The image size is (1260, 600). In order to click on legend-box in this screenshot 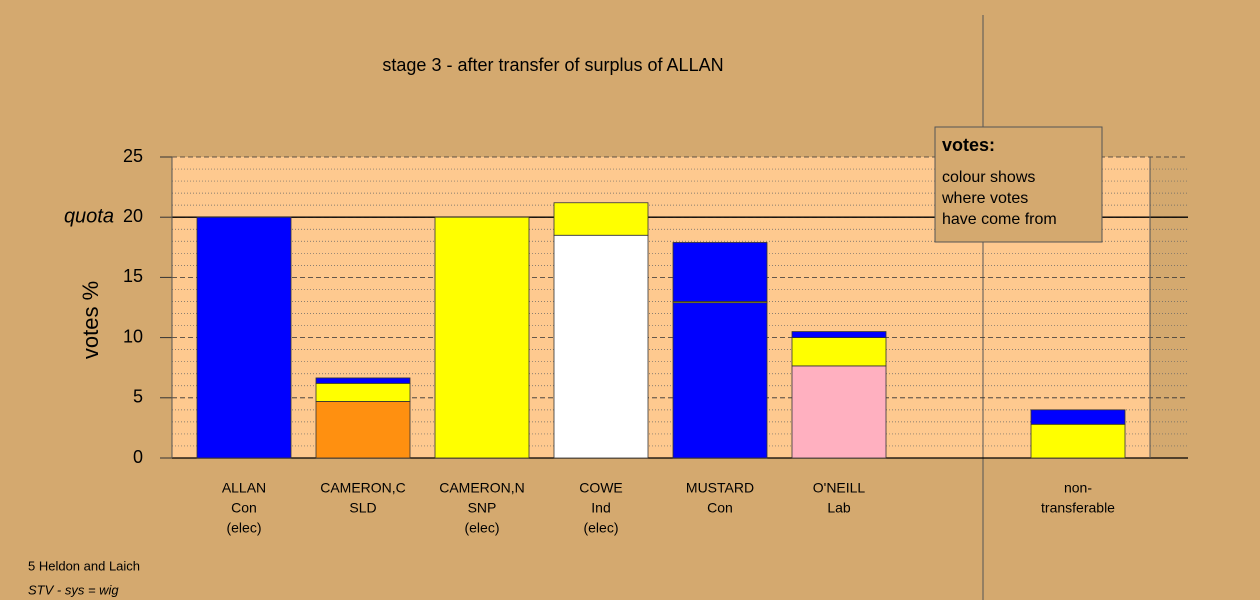, I will do `click(1018, 184)`.